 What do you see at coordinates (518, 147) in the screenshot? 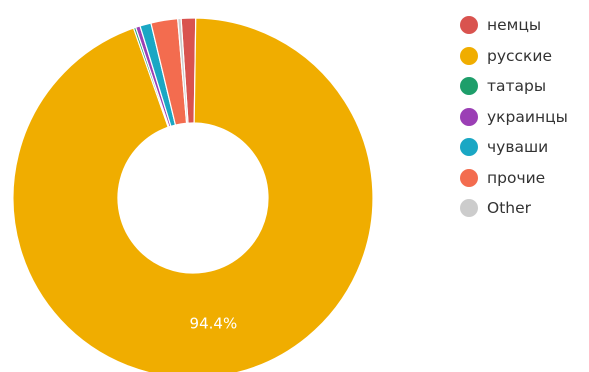
I see `legend-label: чуваши` at bounding box center [518, 147].